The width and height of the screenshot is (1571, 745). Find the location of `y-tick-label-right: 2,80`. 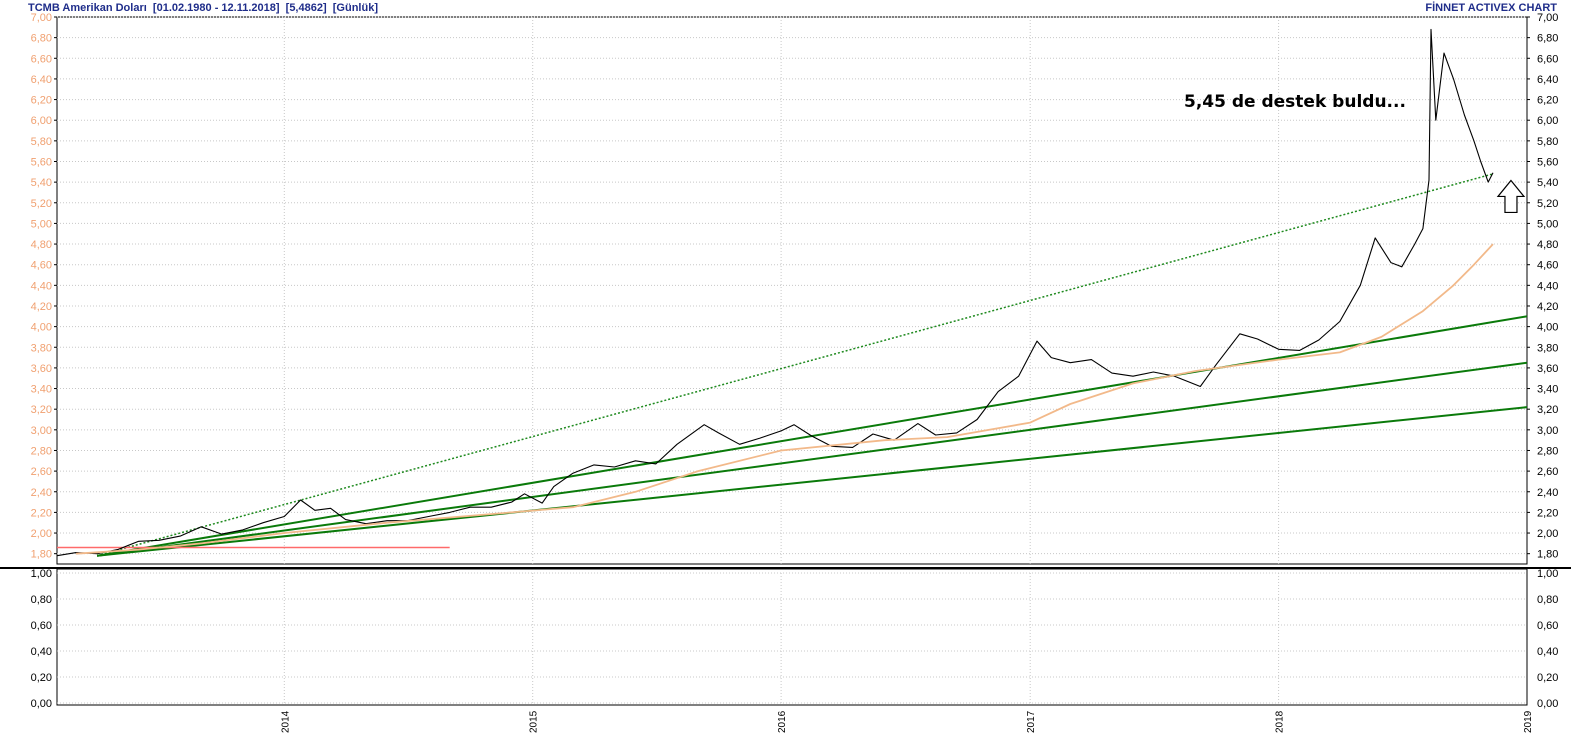

y-tick-label-right: 2,80 is located at coordinates (1547, 451).